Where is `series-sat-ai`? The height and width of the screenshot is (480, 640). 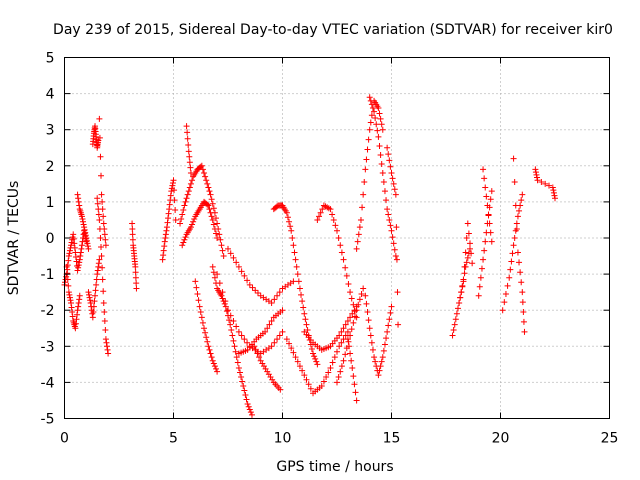 series-sat-ai is located at coordinates (545, 184).